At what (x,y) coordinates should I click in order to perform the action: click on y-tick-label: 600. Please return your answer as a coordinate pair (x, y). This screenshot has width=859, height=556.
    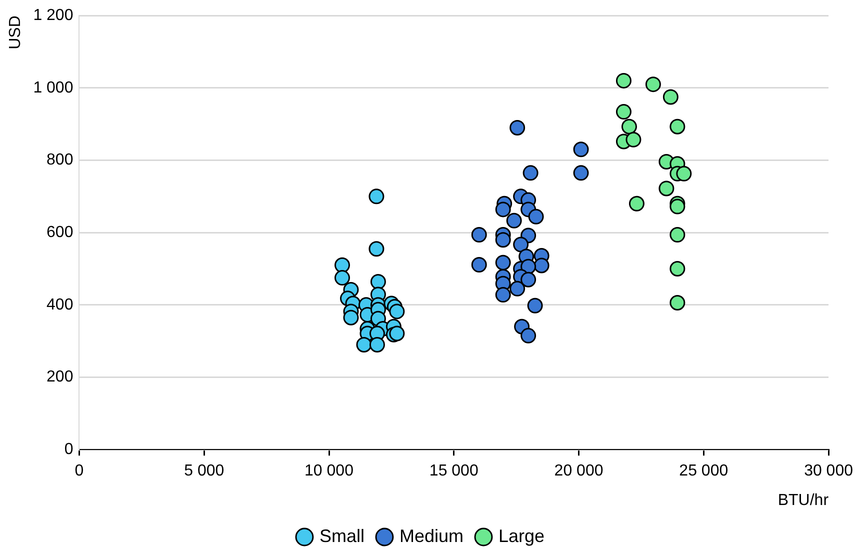
    Looking at the image, I should click on (60, 233).